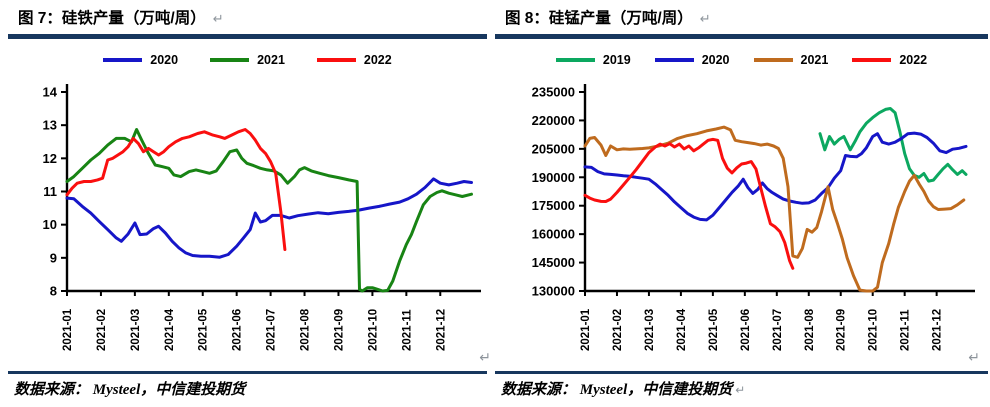 The image size is (990, 407). Describe the element at coordinates (53, 291) in the screenshot. I see `svg-text: 8` at that location.